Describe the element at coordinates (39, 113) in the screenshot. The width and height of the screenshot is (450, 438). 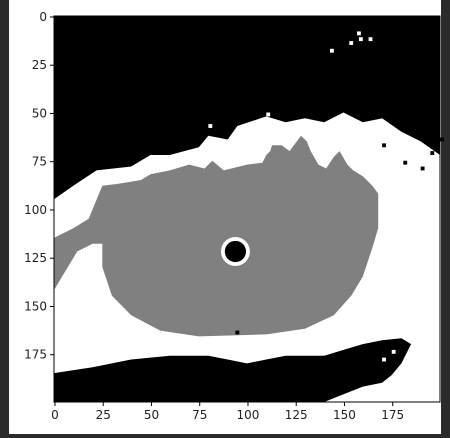
I see `y-tick-label-2: 50` at that location.